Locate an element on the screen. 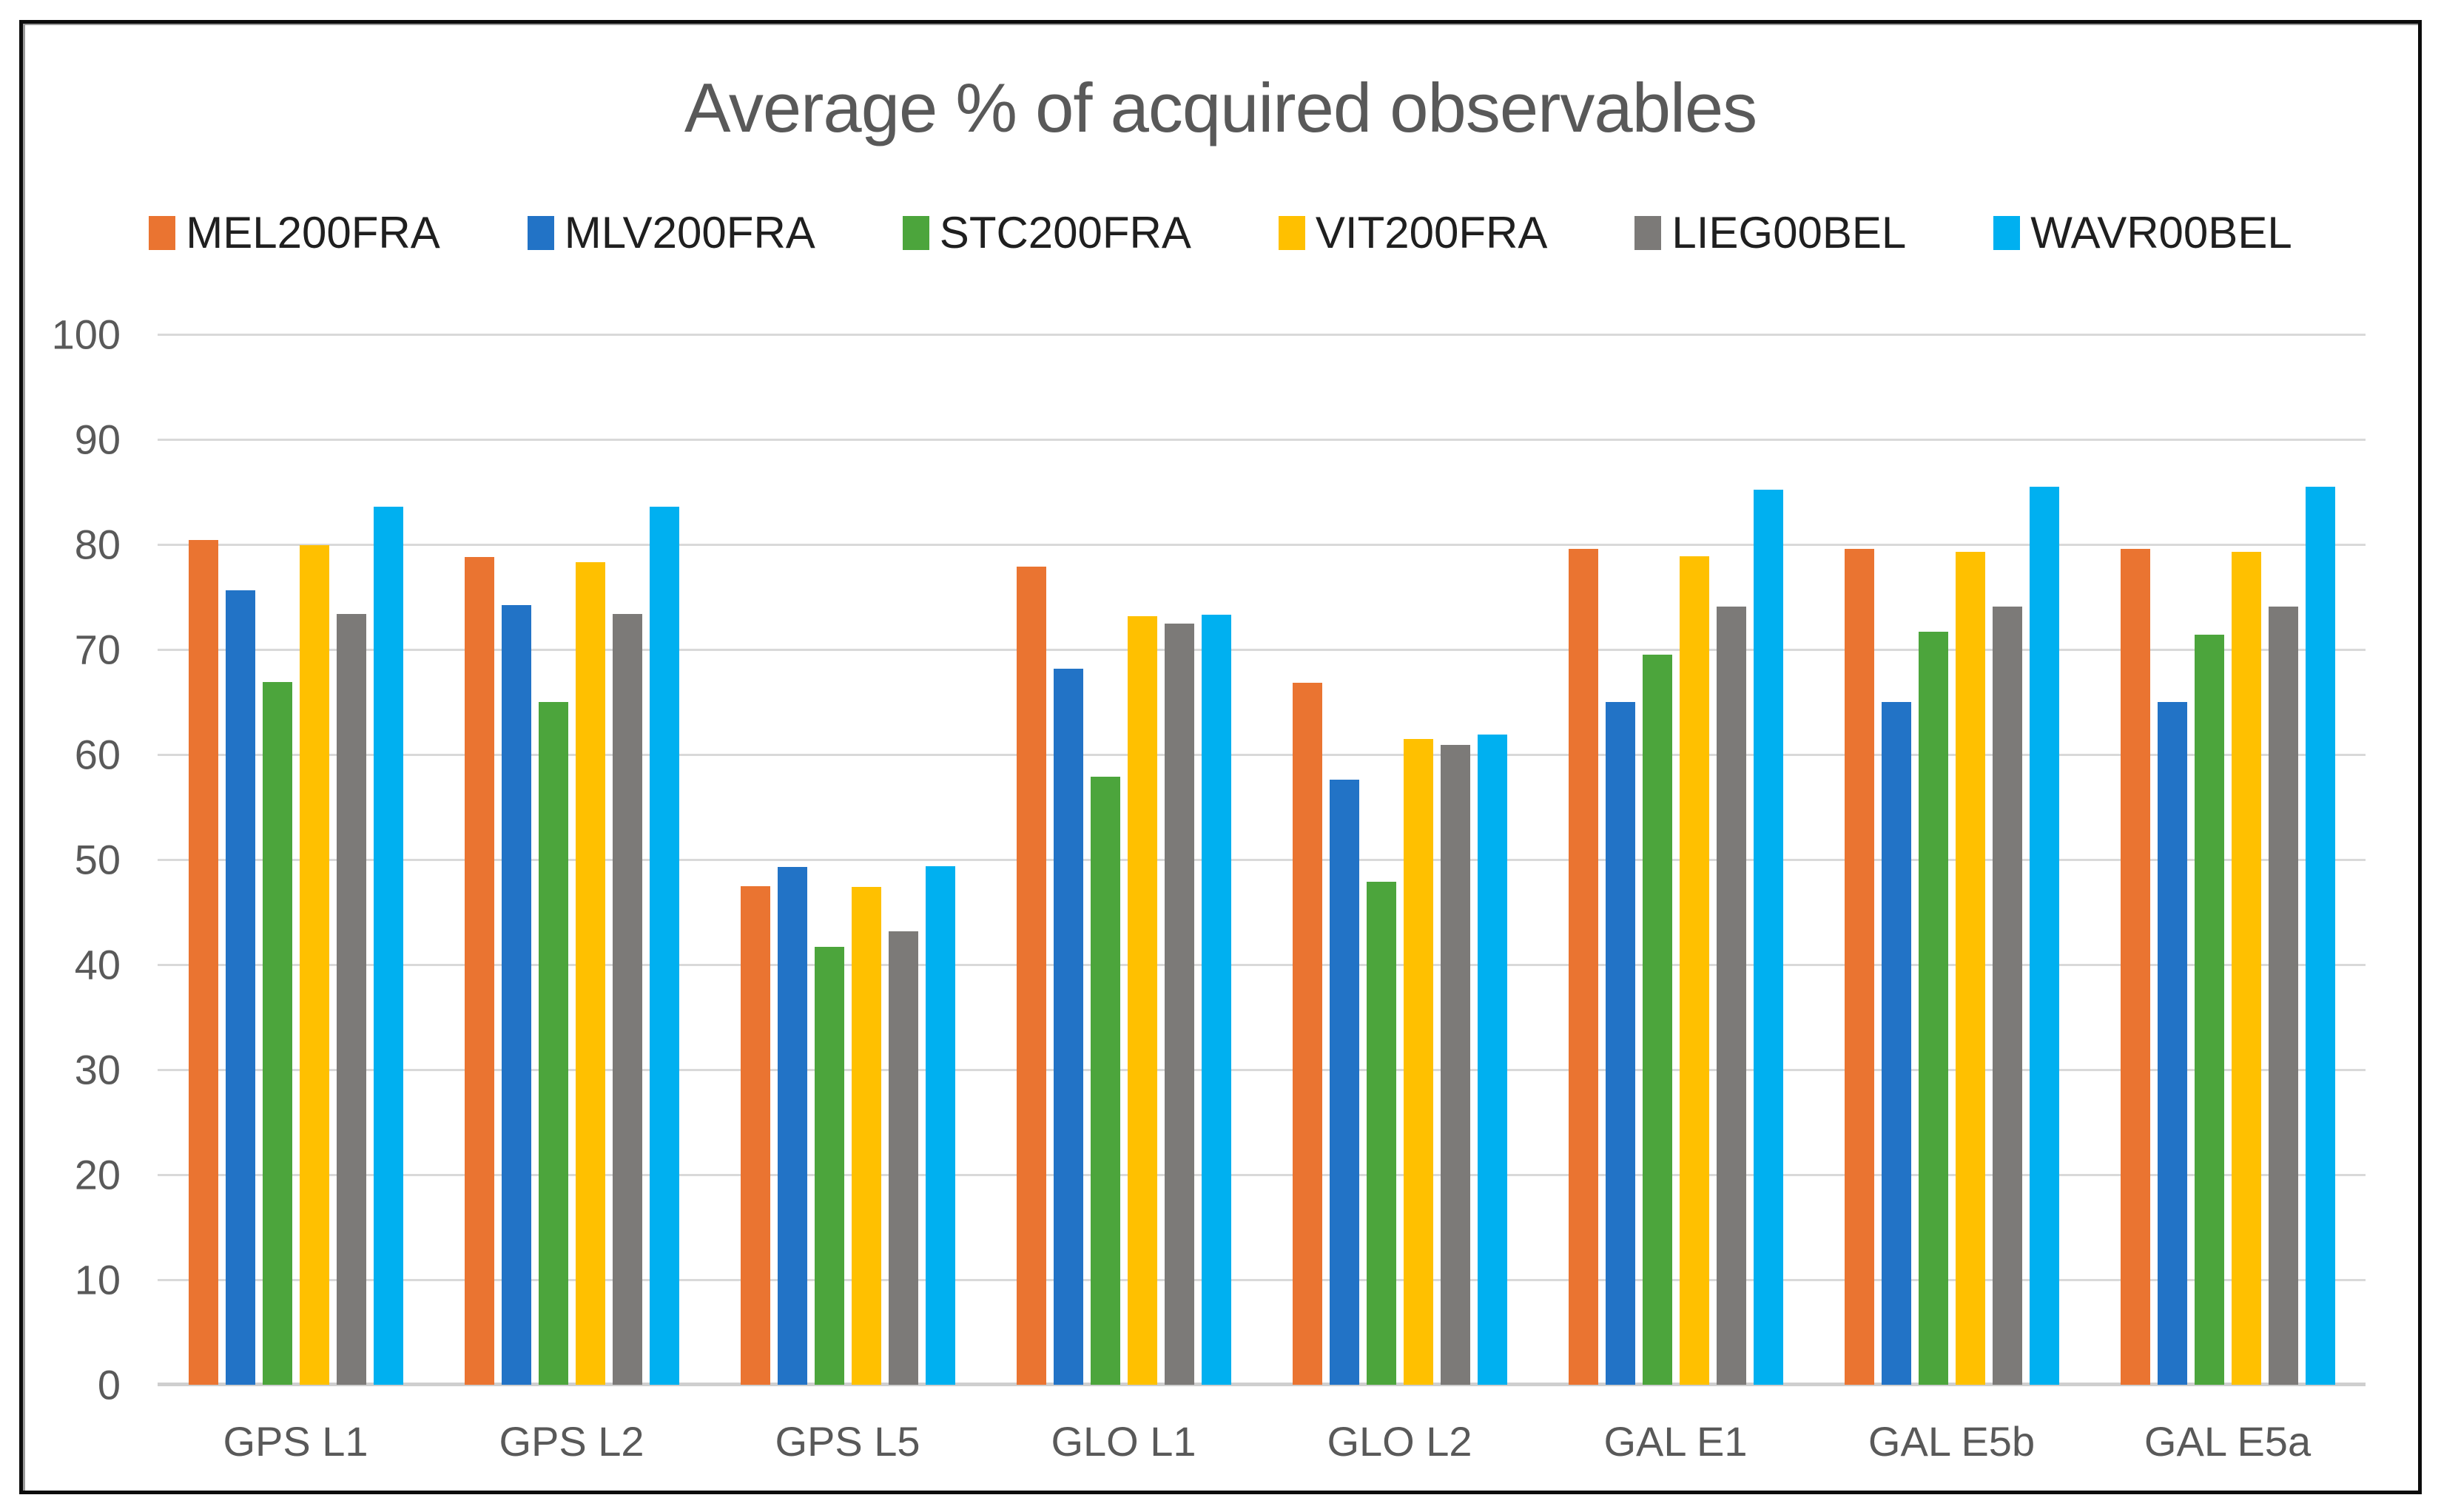 Image resolution: width=2441 pixels, height=1512 pixels. bar-group-gal-e1 is located at coordinates (1676, 859).